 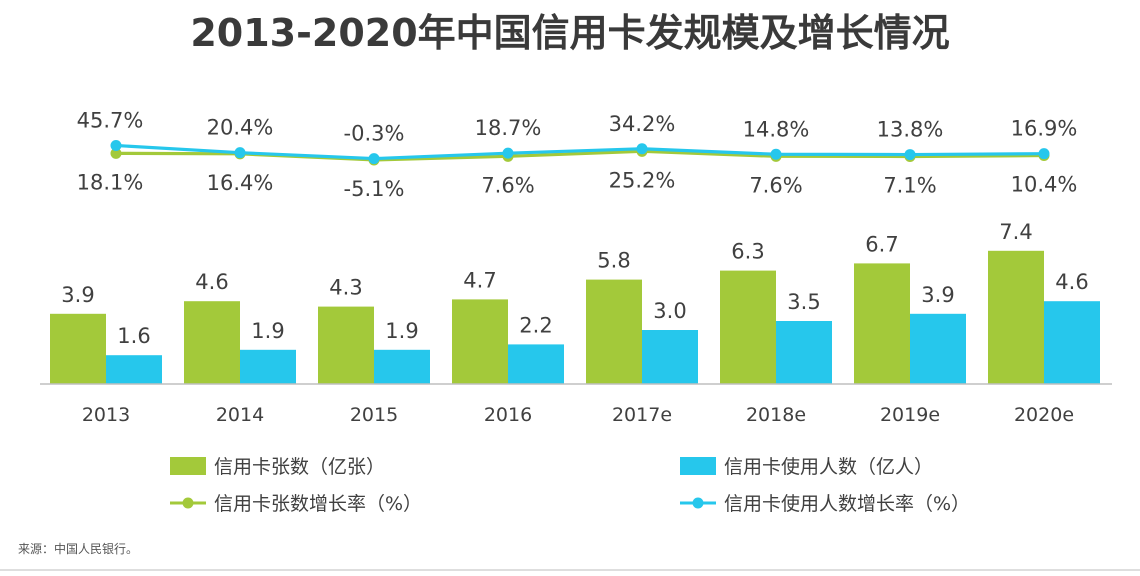 I want to click on growth-value-label: -0.3%, so click(x=374, y=134).